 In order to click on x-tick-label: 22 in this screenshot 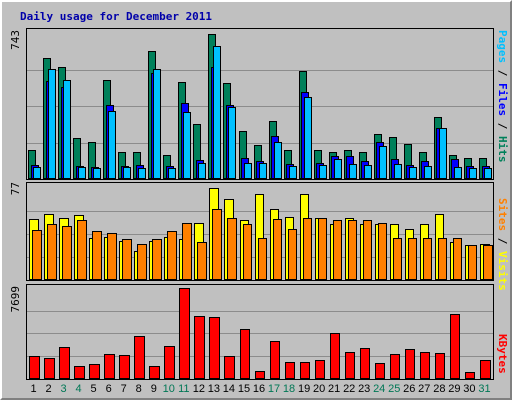, I will do `click(349, 389)`.